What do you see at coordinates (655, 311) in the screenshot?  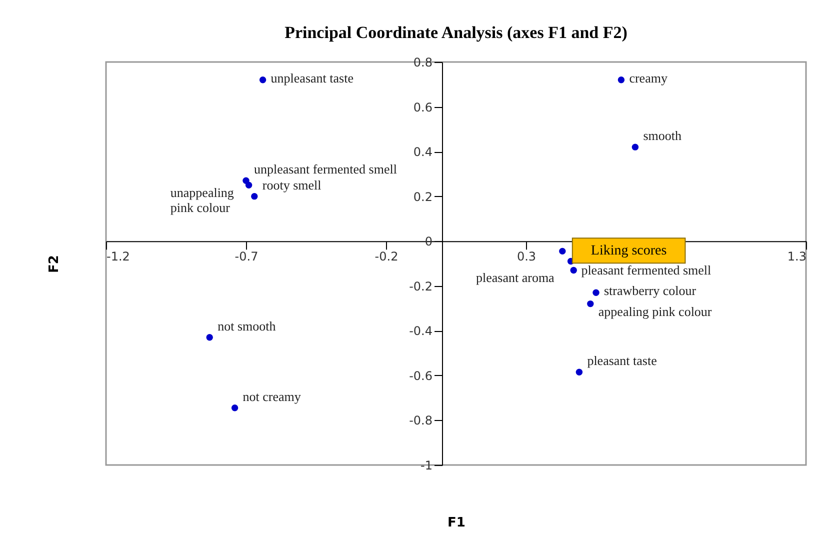 I see `series-label: appealing pink colour` at bounding box center [655, 311].